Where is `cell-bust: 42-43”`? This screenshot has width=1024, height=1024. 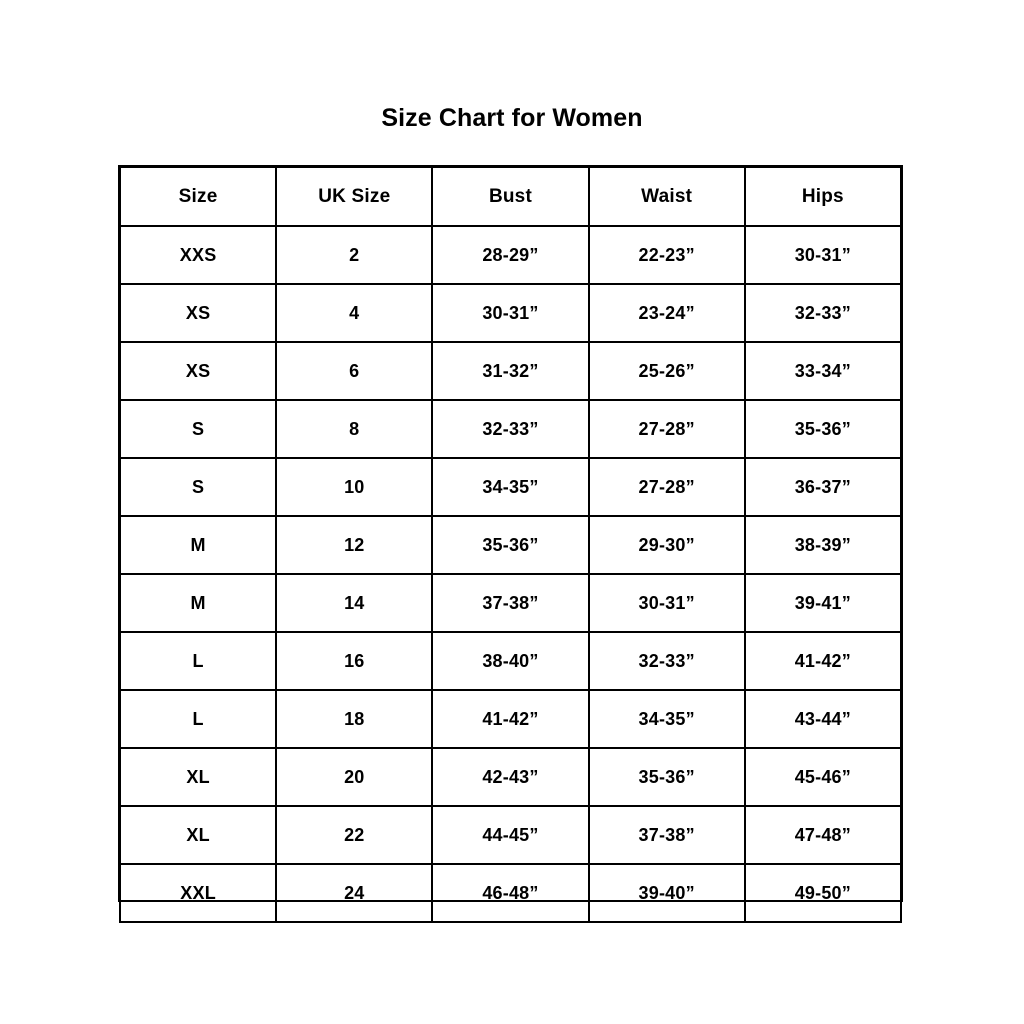
cell-bust: 42-43” is located at coordinates (510, 777).